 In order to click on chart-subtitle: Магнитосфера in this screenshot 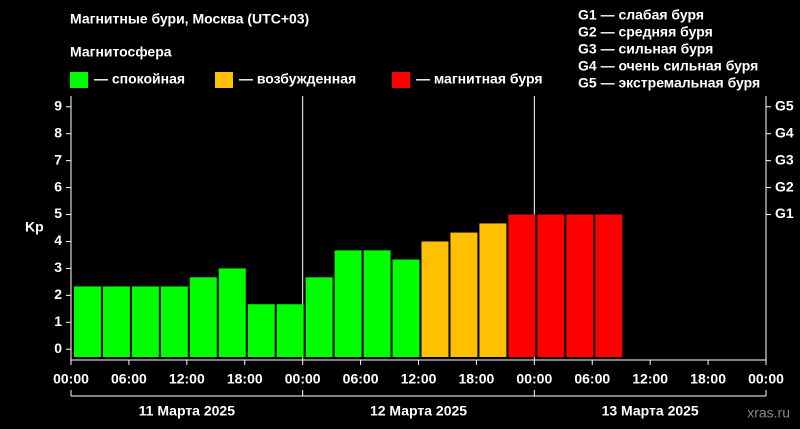, I will do `click(121, 52)`.